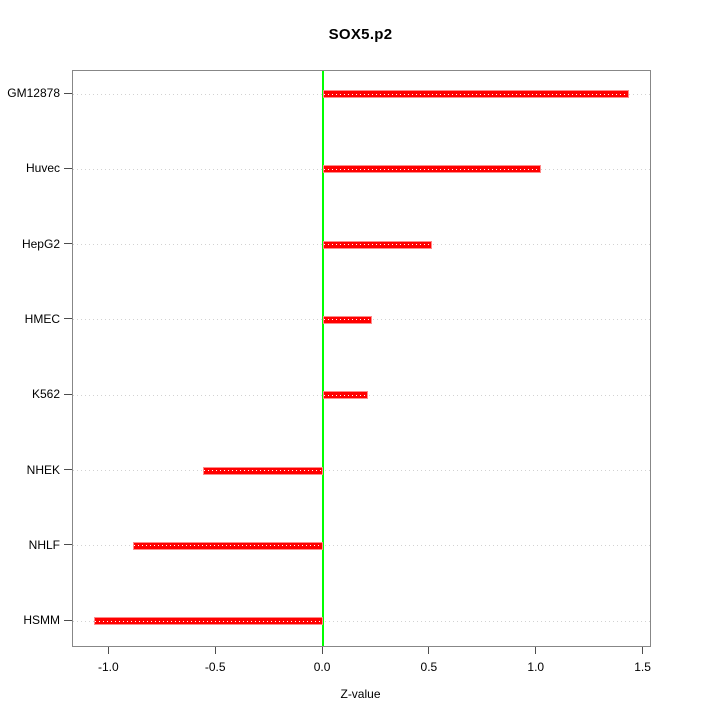  Describe the element at coordinates (42, 168) in the screenshot. I see `y-tick-label: Huvec` at that location.